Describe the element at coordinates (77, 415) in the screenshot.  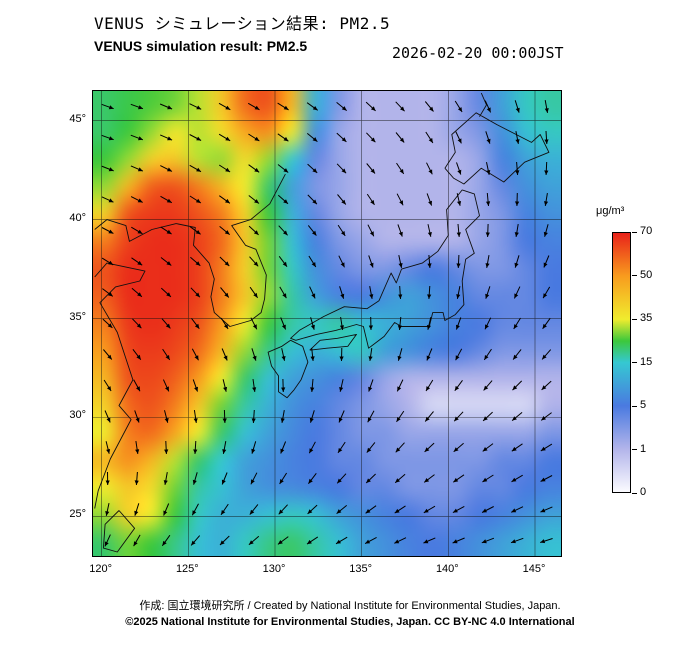
I see `lat-tick-label: 30°` at that location.